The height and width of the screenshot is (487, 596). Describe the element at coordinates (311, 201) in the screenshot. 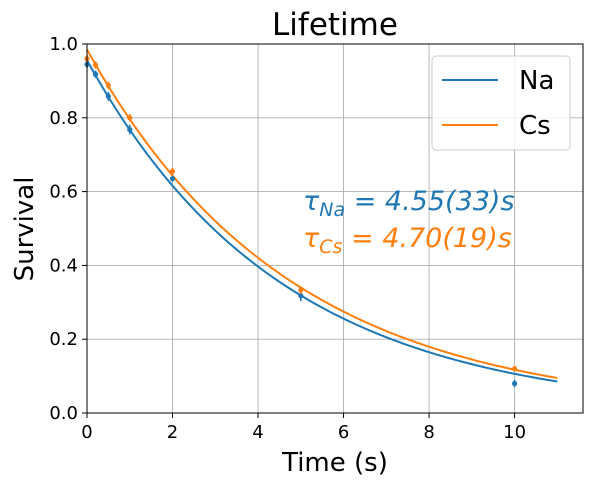

I see `tau-na-symbol: τ` at that location.